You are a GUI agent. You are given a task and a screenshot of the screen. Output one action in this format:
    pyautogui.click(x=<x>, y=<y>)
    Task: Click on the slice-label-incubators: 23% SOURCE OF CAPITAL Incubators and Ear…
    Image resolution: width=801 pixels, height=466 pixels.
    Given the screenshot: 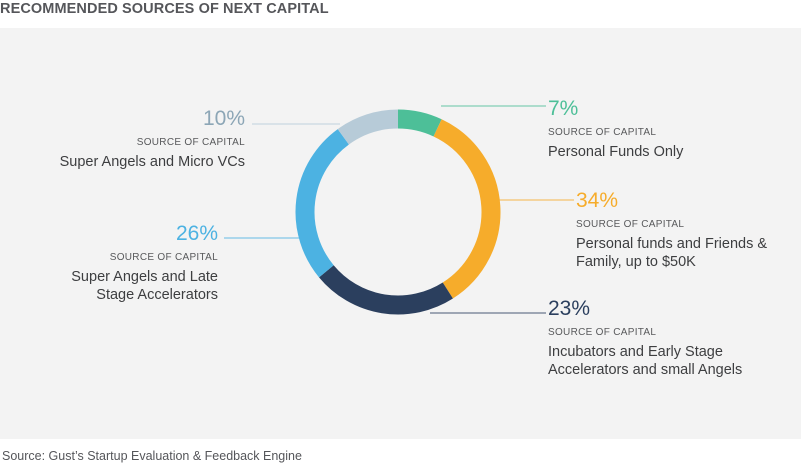 What is the action you would take?
    pyautogui.click(x=660, y=338)
    